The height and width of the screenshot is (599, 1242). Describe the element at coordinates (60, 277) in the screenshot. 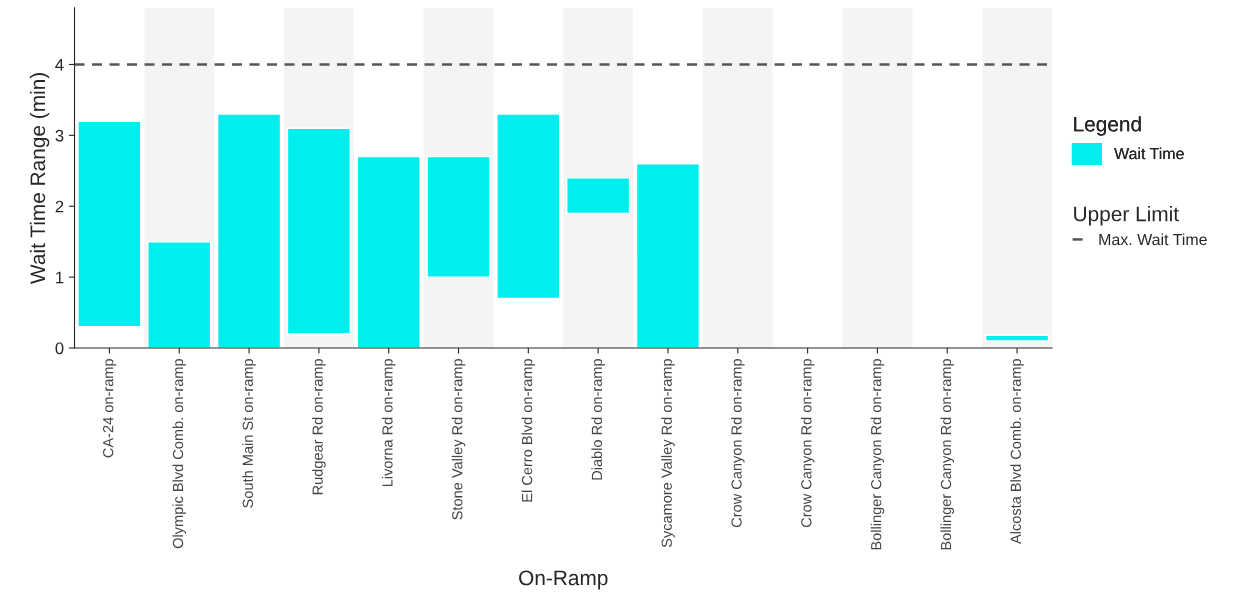

I see `y-tick-label: 1` at that location.